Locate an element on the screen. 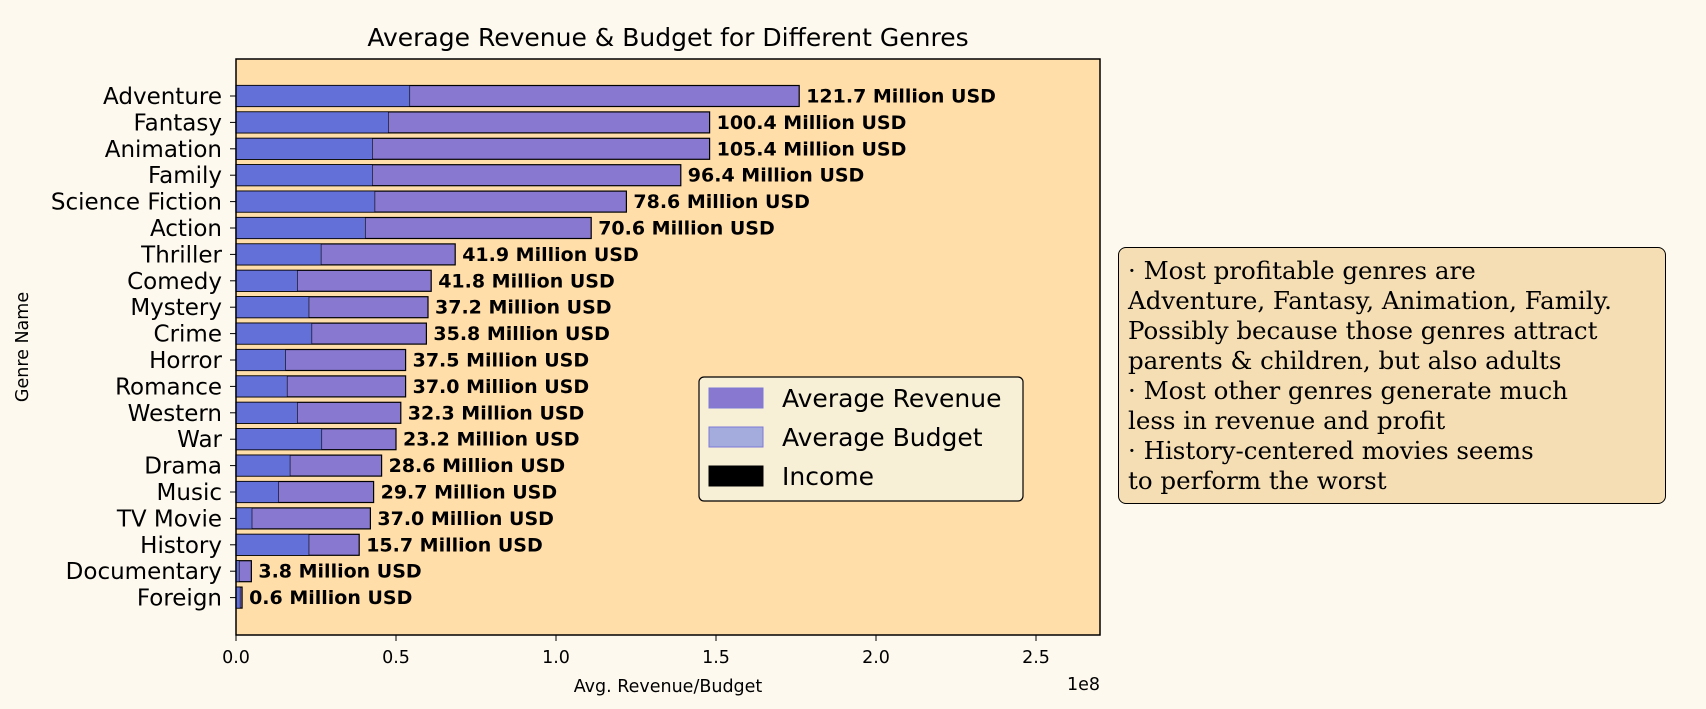 The height and width of the screenshot is (709, 1706). y-tick-label: Music is located at coordinates (189, 493).